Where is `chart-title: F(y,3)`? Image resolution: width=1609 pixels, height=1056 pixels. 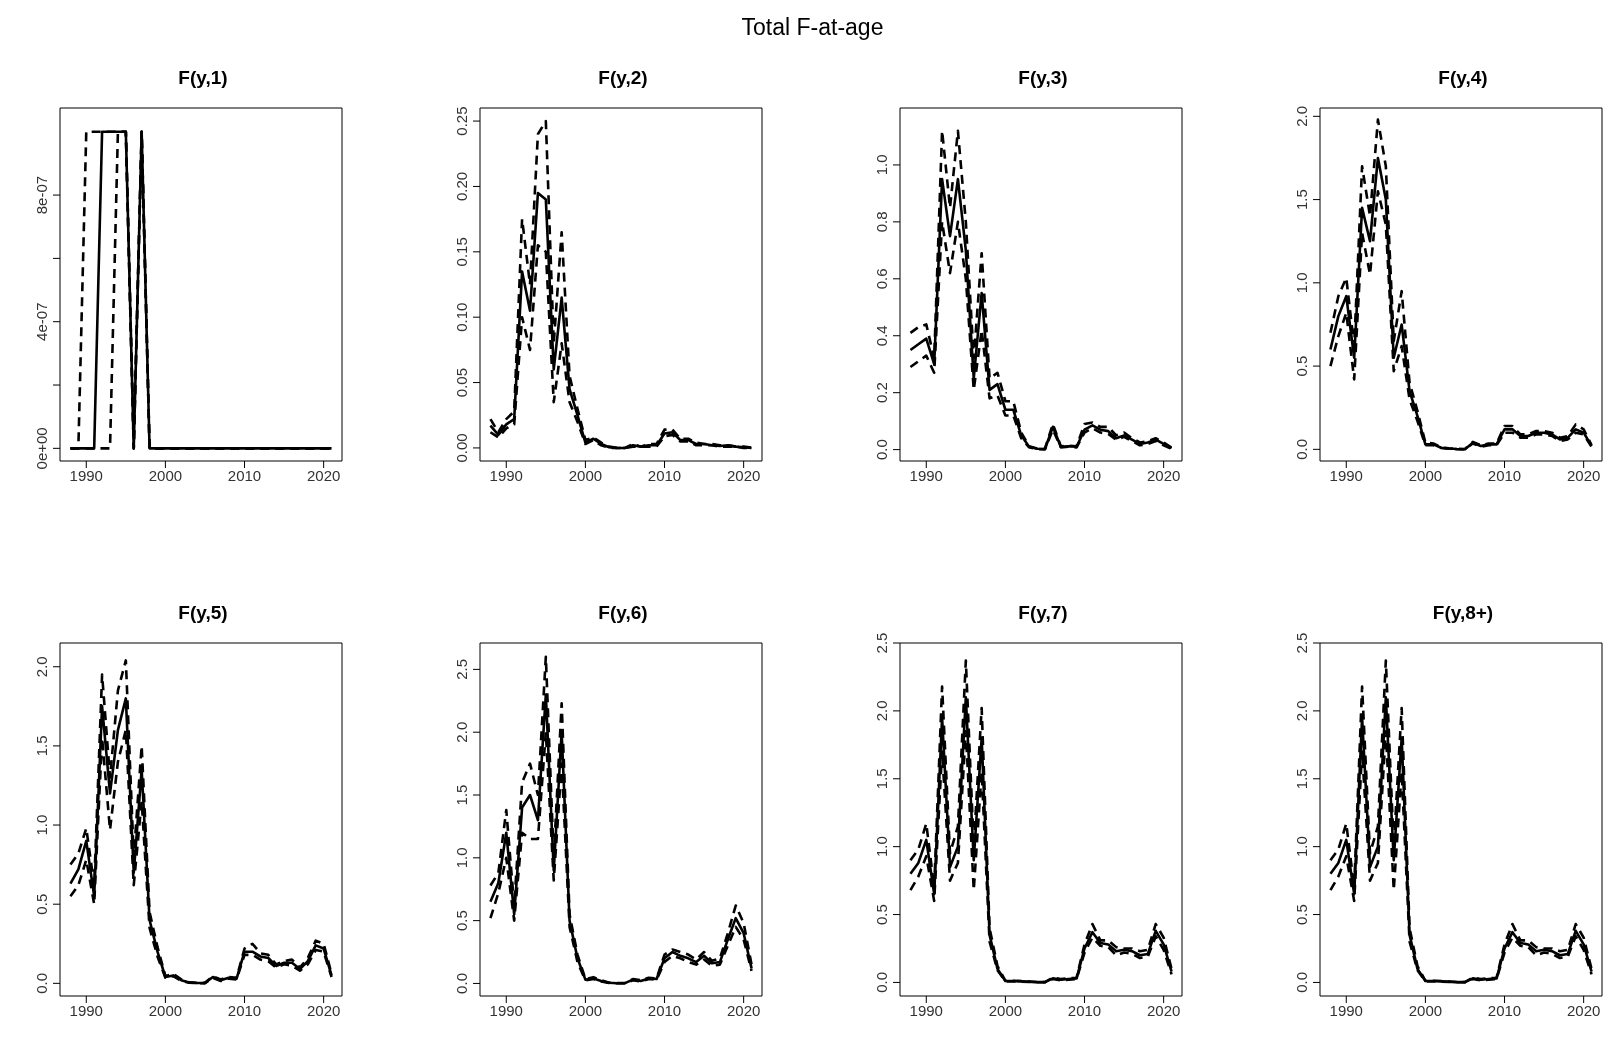
chart-title: F(y,3) is located at coordinates (1043, 78).